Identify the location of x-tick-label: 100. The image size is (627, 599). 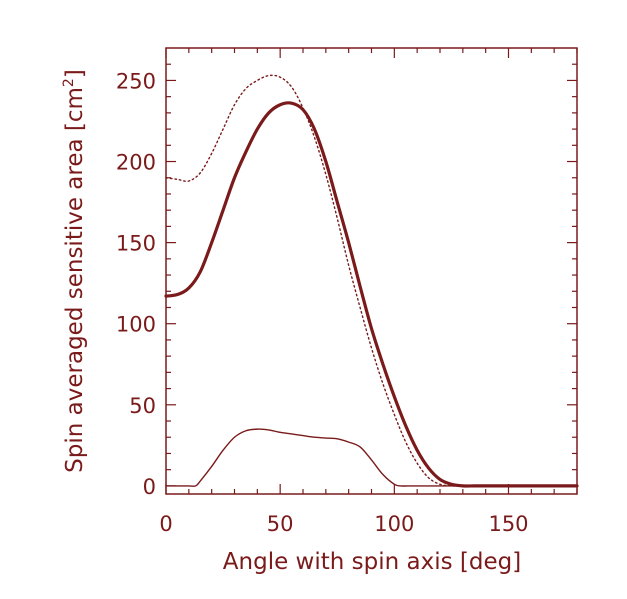
(394, 524).